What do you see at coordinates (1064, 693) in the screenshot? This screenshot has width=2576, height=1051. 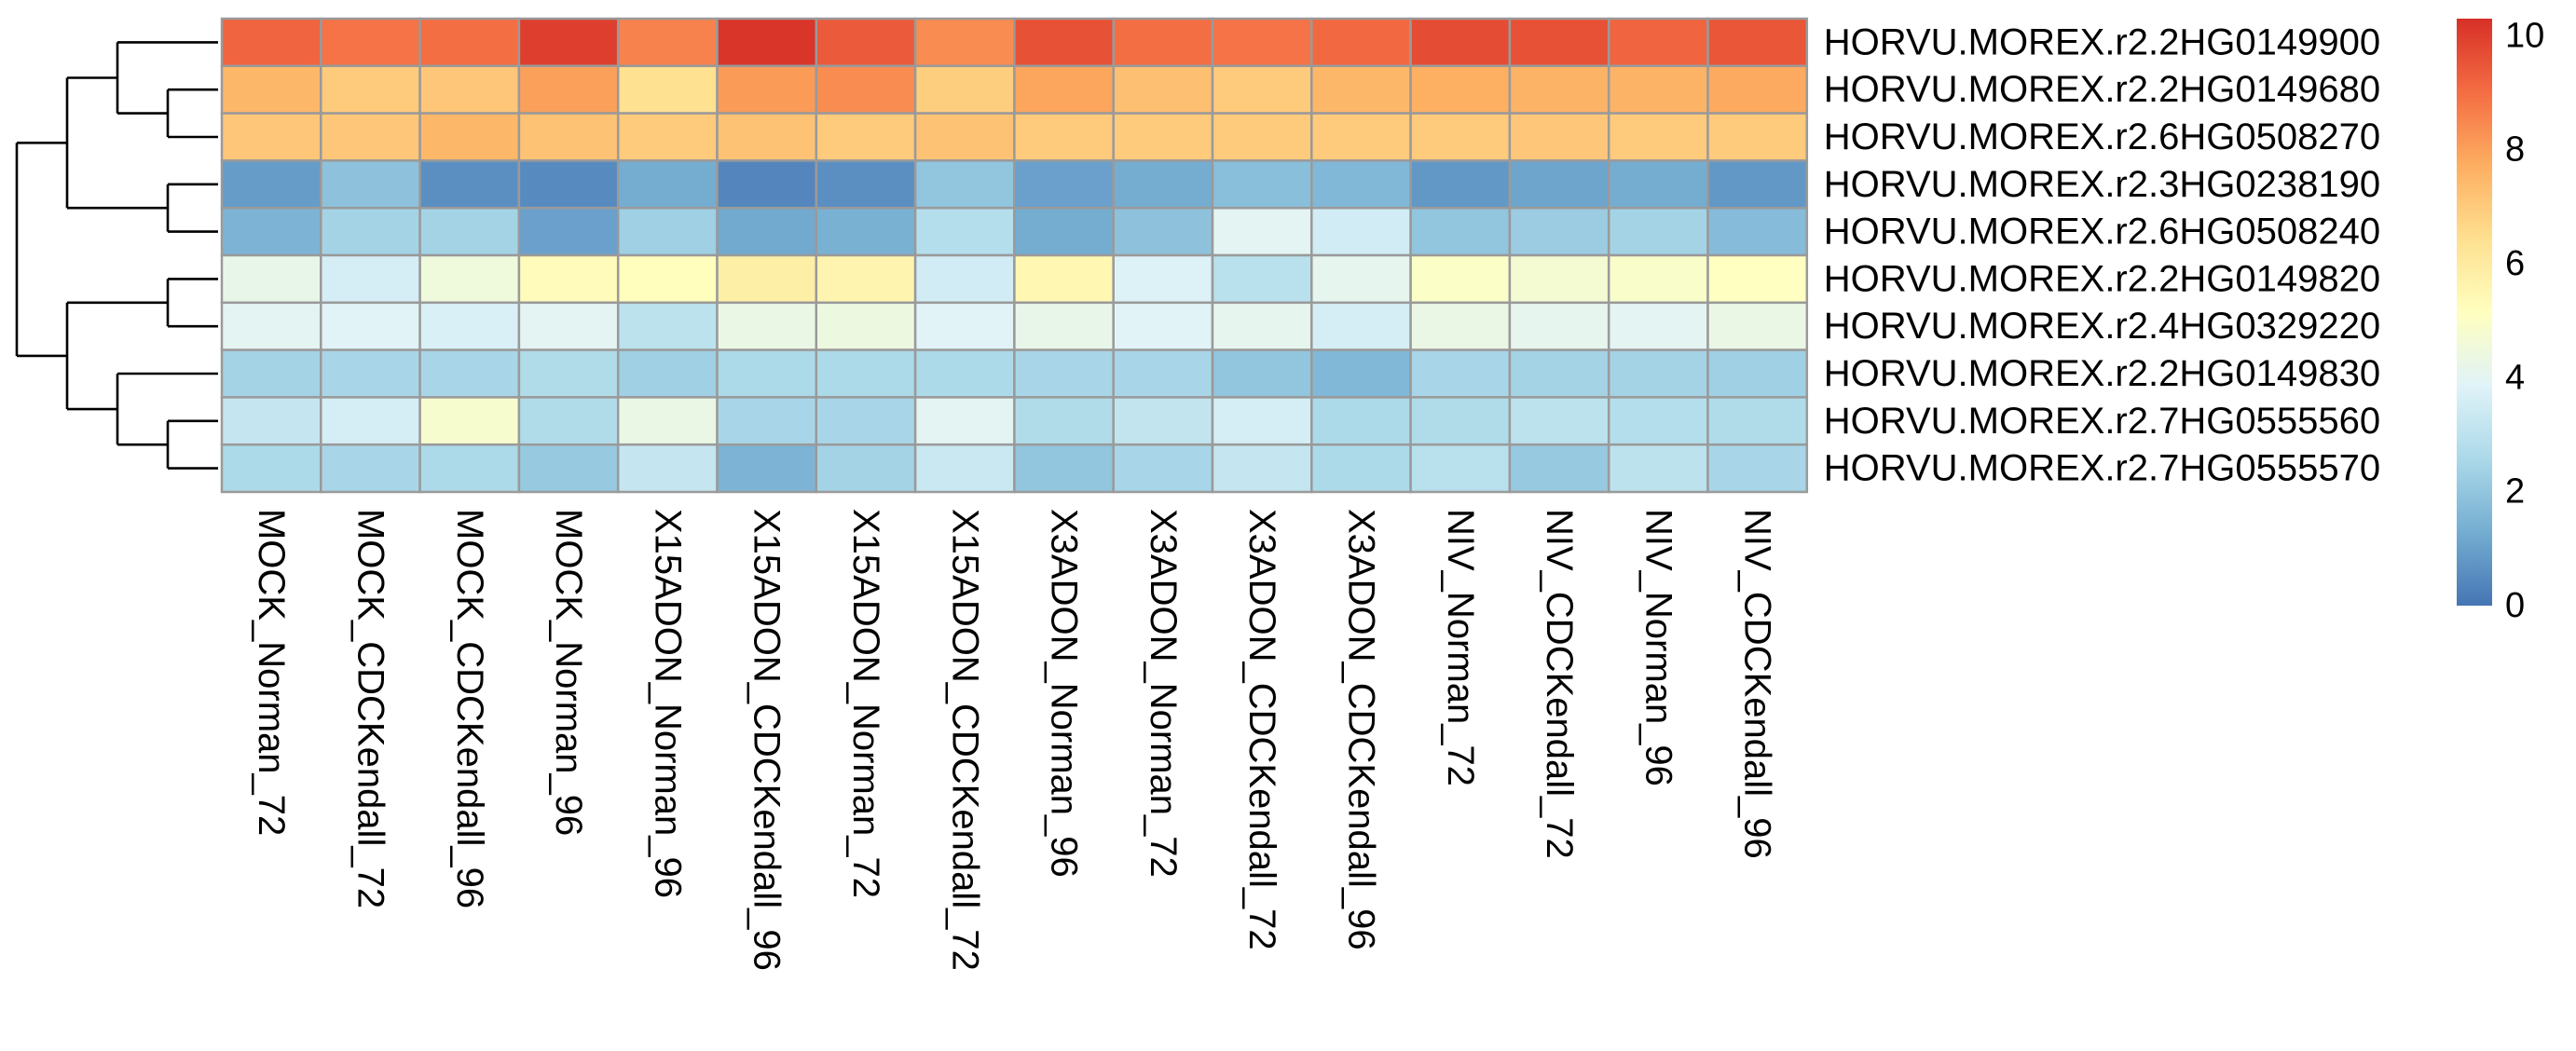 I see `column-label: X3ADON_Norman_96` at bounding box center [1064, 693].